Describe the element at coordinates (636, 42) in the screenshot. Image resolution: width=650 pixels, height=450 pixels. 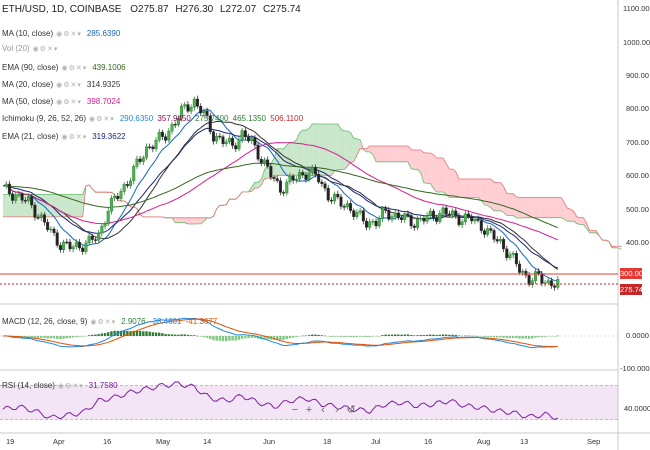
I see `price-tick: 1000.00` at that location.